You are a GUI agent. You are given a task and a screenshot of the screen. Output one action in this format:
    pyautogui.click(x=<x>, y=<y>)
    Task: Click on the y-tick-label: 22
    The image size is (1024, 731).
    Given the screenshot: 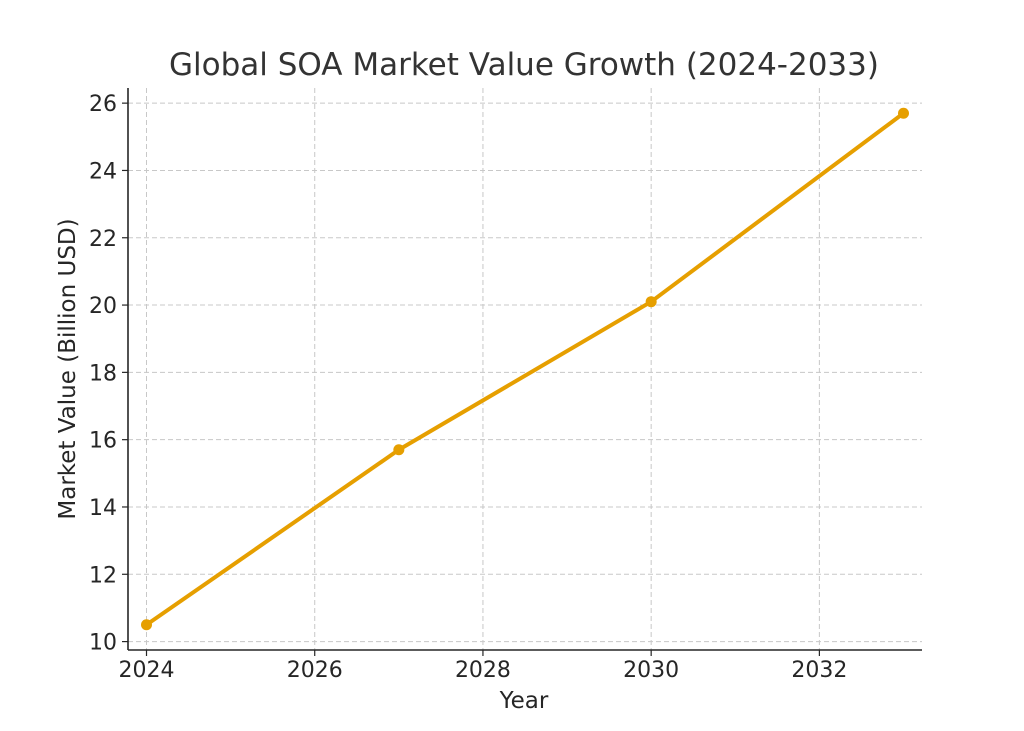 What is the action you would take?
    pyautogui.click(x=103, y=239)
    